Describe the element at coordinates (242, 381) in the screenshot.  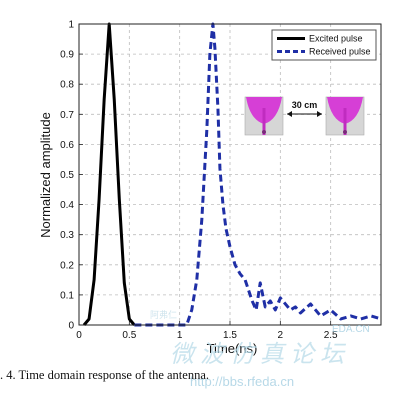
I see `watermark-url: http://bbs.rfeda.cn` at that location.